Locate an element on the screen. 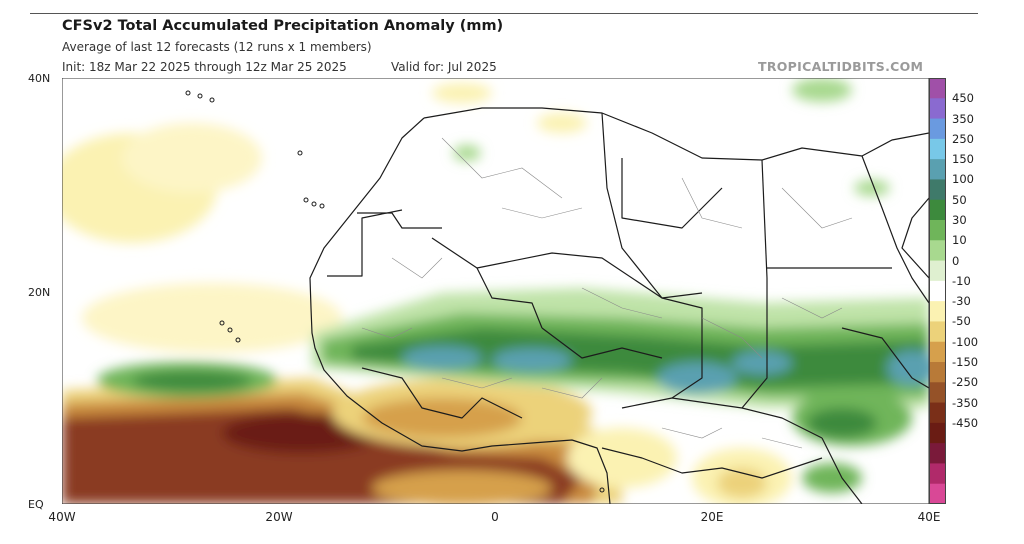  border-sudan is located at coordinates (754, 343).